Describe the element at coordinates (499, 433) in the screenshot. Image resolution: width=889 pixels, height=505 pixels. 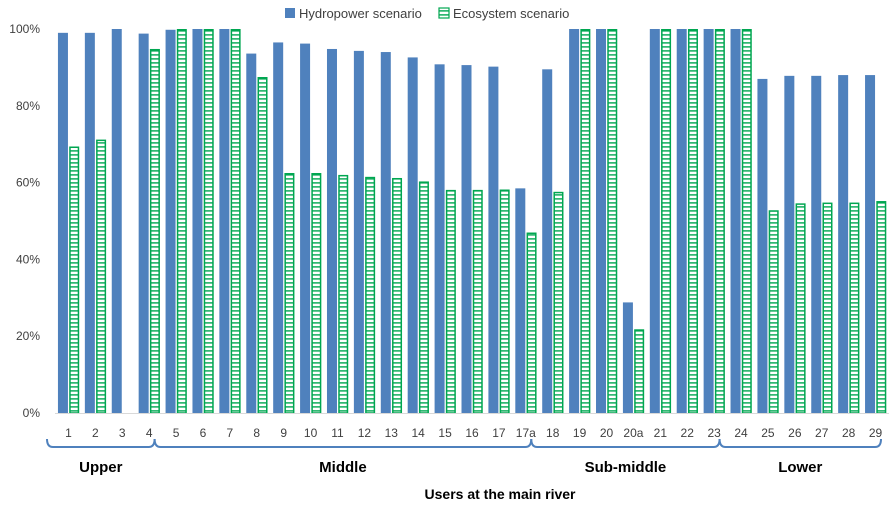
I see `x-tick-label: 17` at that location.